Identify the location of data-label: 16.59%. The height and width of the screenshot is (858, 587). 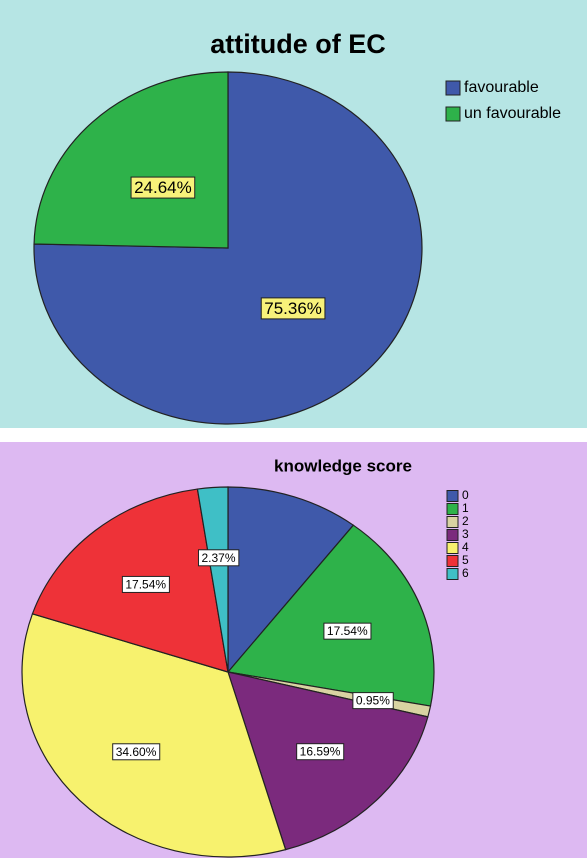
(320, 752).